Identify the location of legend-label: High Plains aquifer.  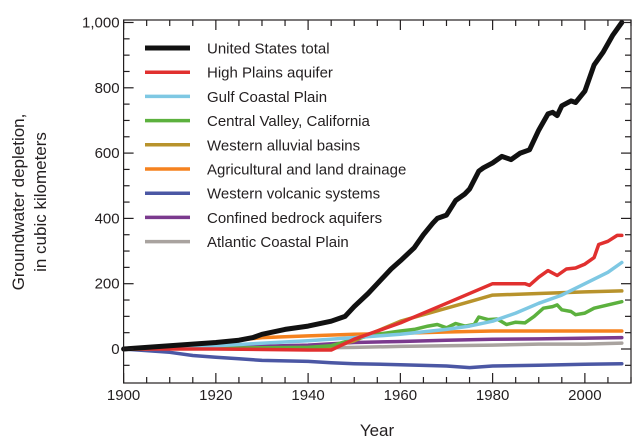
(270, 73).